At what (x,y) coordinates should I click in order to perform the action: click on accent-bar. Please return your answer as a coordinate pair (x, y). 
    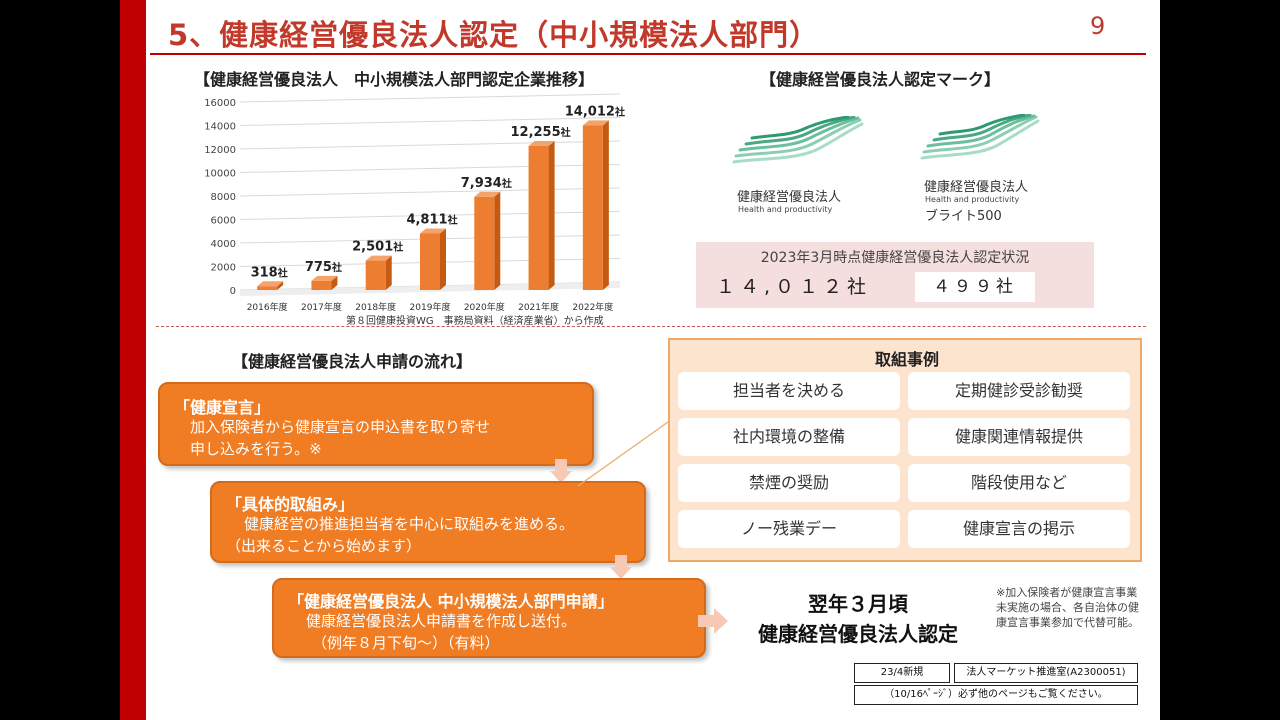
    Looking at the image, I should click on (133, 360).